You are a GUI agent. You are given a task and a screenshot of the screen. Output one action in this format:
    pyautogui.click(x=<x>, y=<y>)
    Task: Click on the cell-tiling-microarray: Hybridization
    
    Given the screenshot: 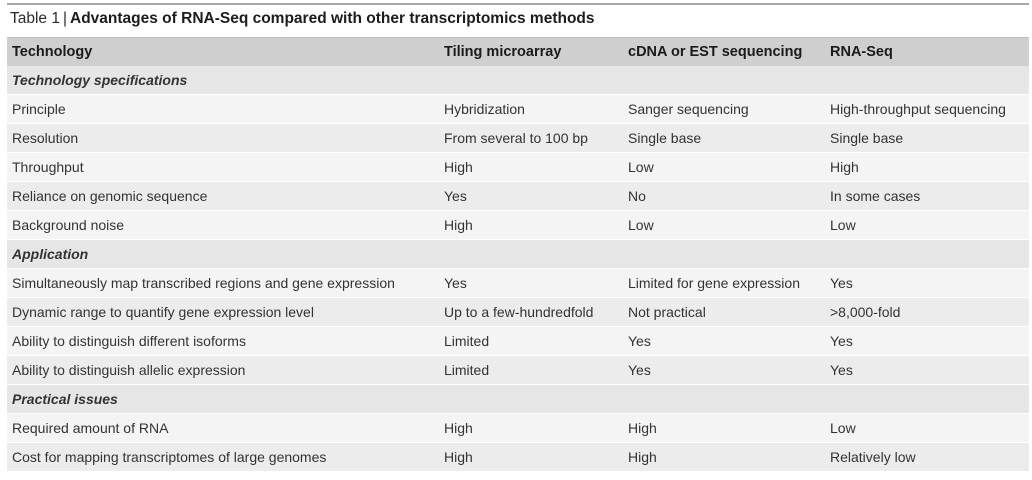 What is the action you would take?
    pyautogui.click(x=484, y=109)
    